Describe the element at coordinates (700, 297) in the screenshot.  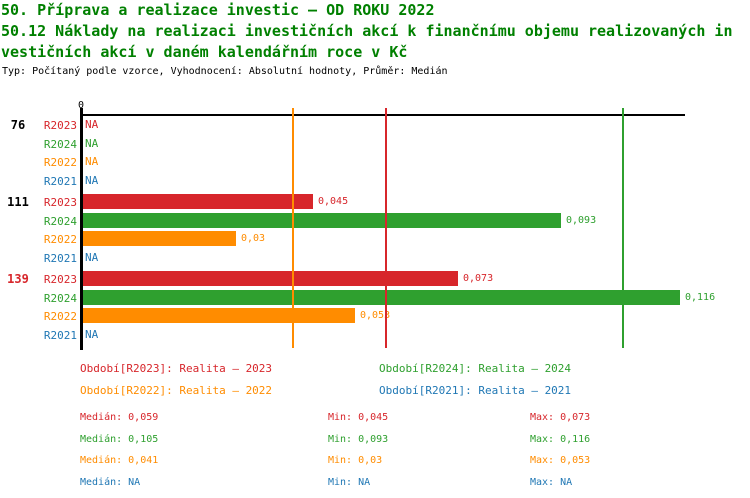
I see `bar-value-label: 0,116` at that location.